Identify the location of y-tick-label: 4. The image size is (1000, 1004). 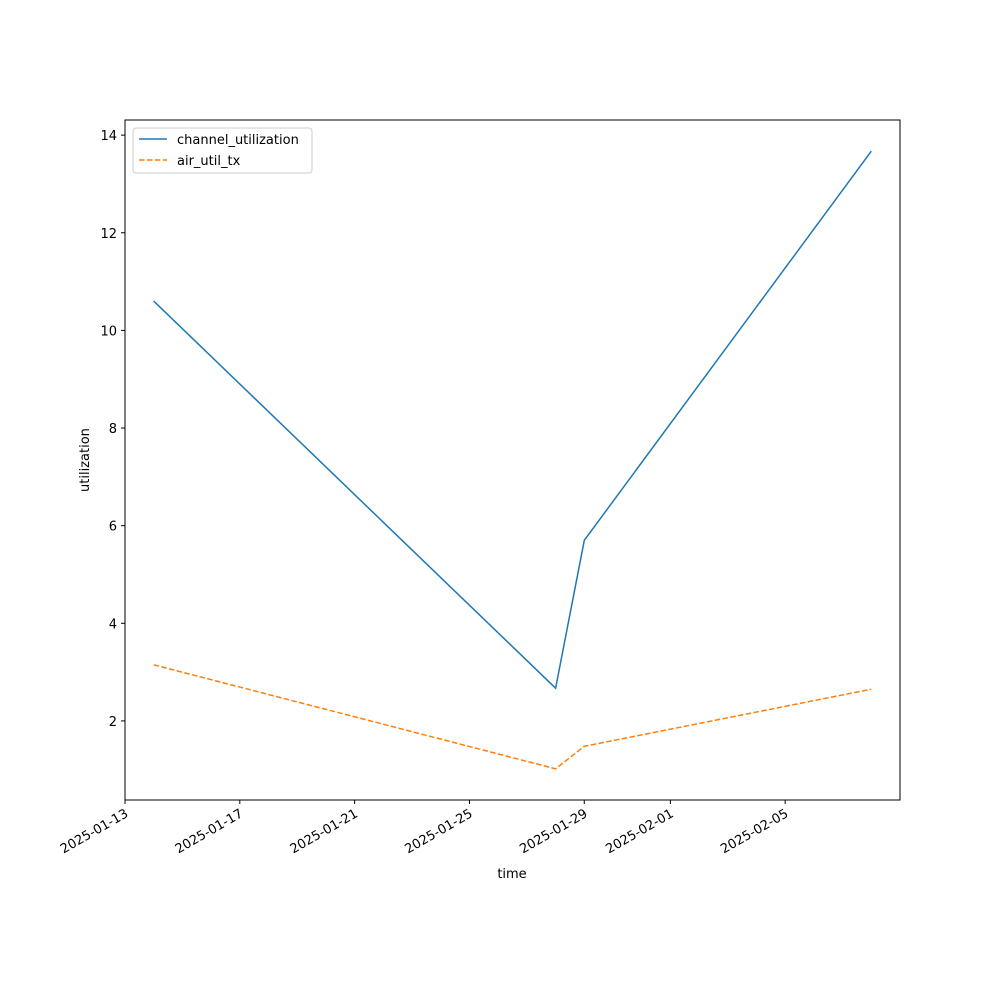
(113, 624).